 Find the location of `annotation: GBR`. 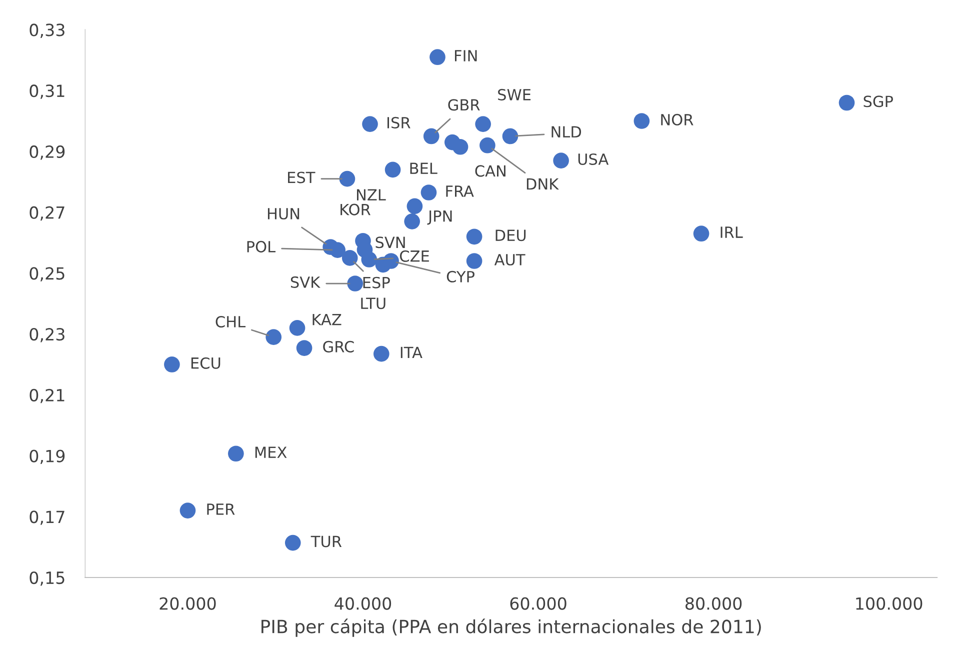

annotation: GBR is located at coordinates (464, 105).